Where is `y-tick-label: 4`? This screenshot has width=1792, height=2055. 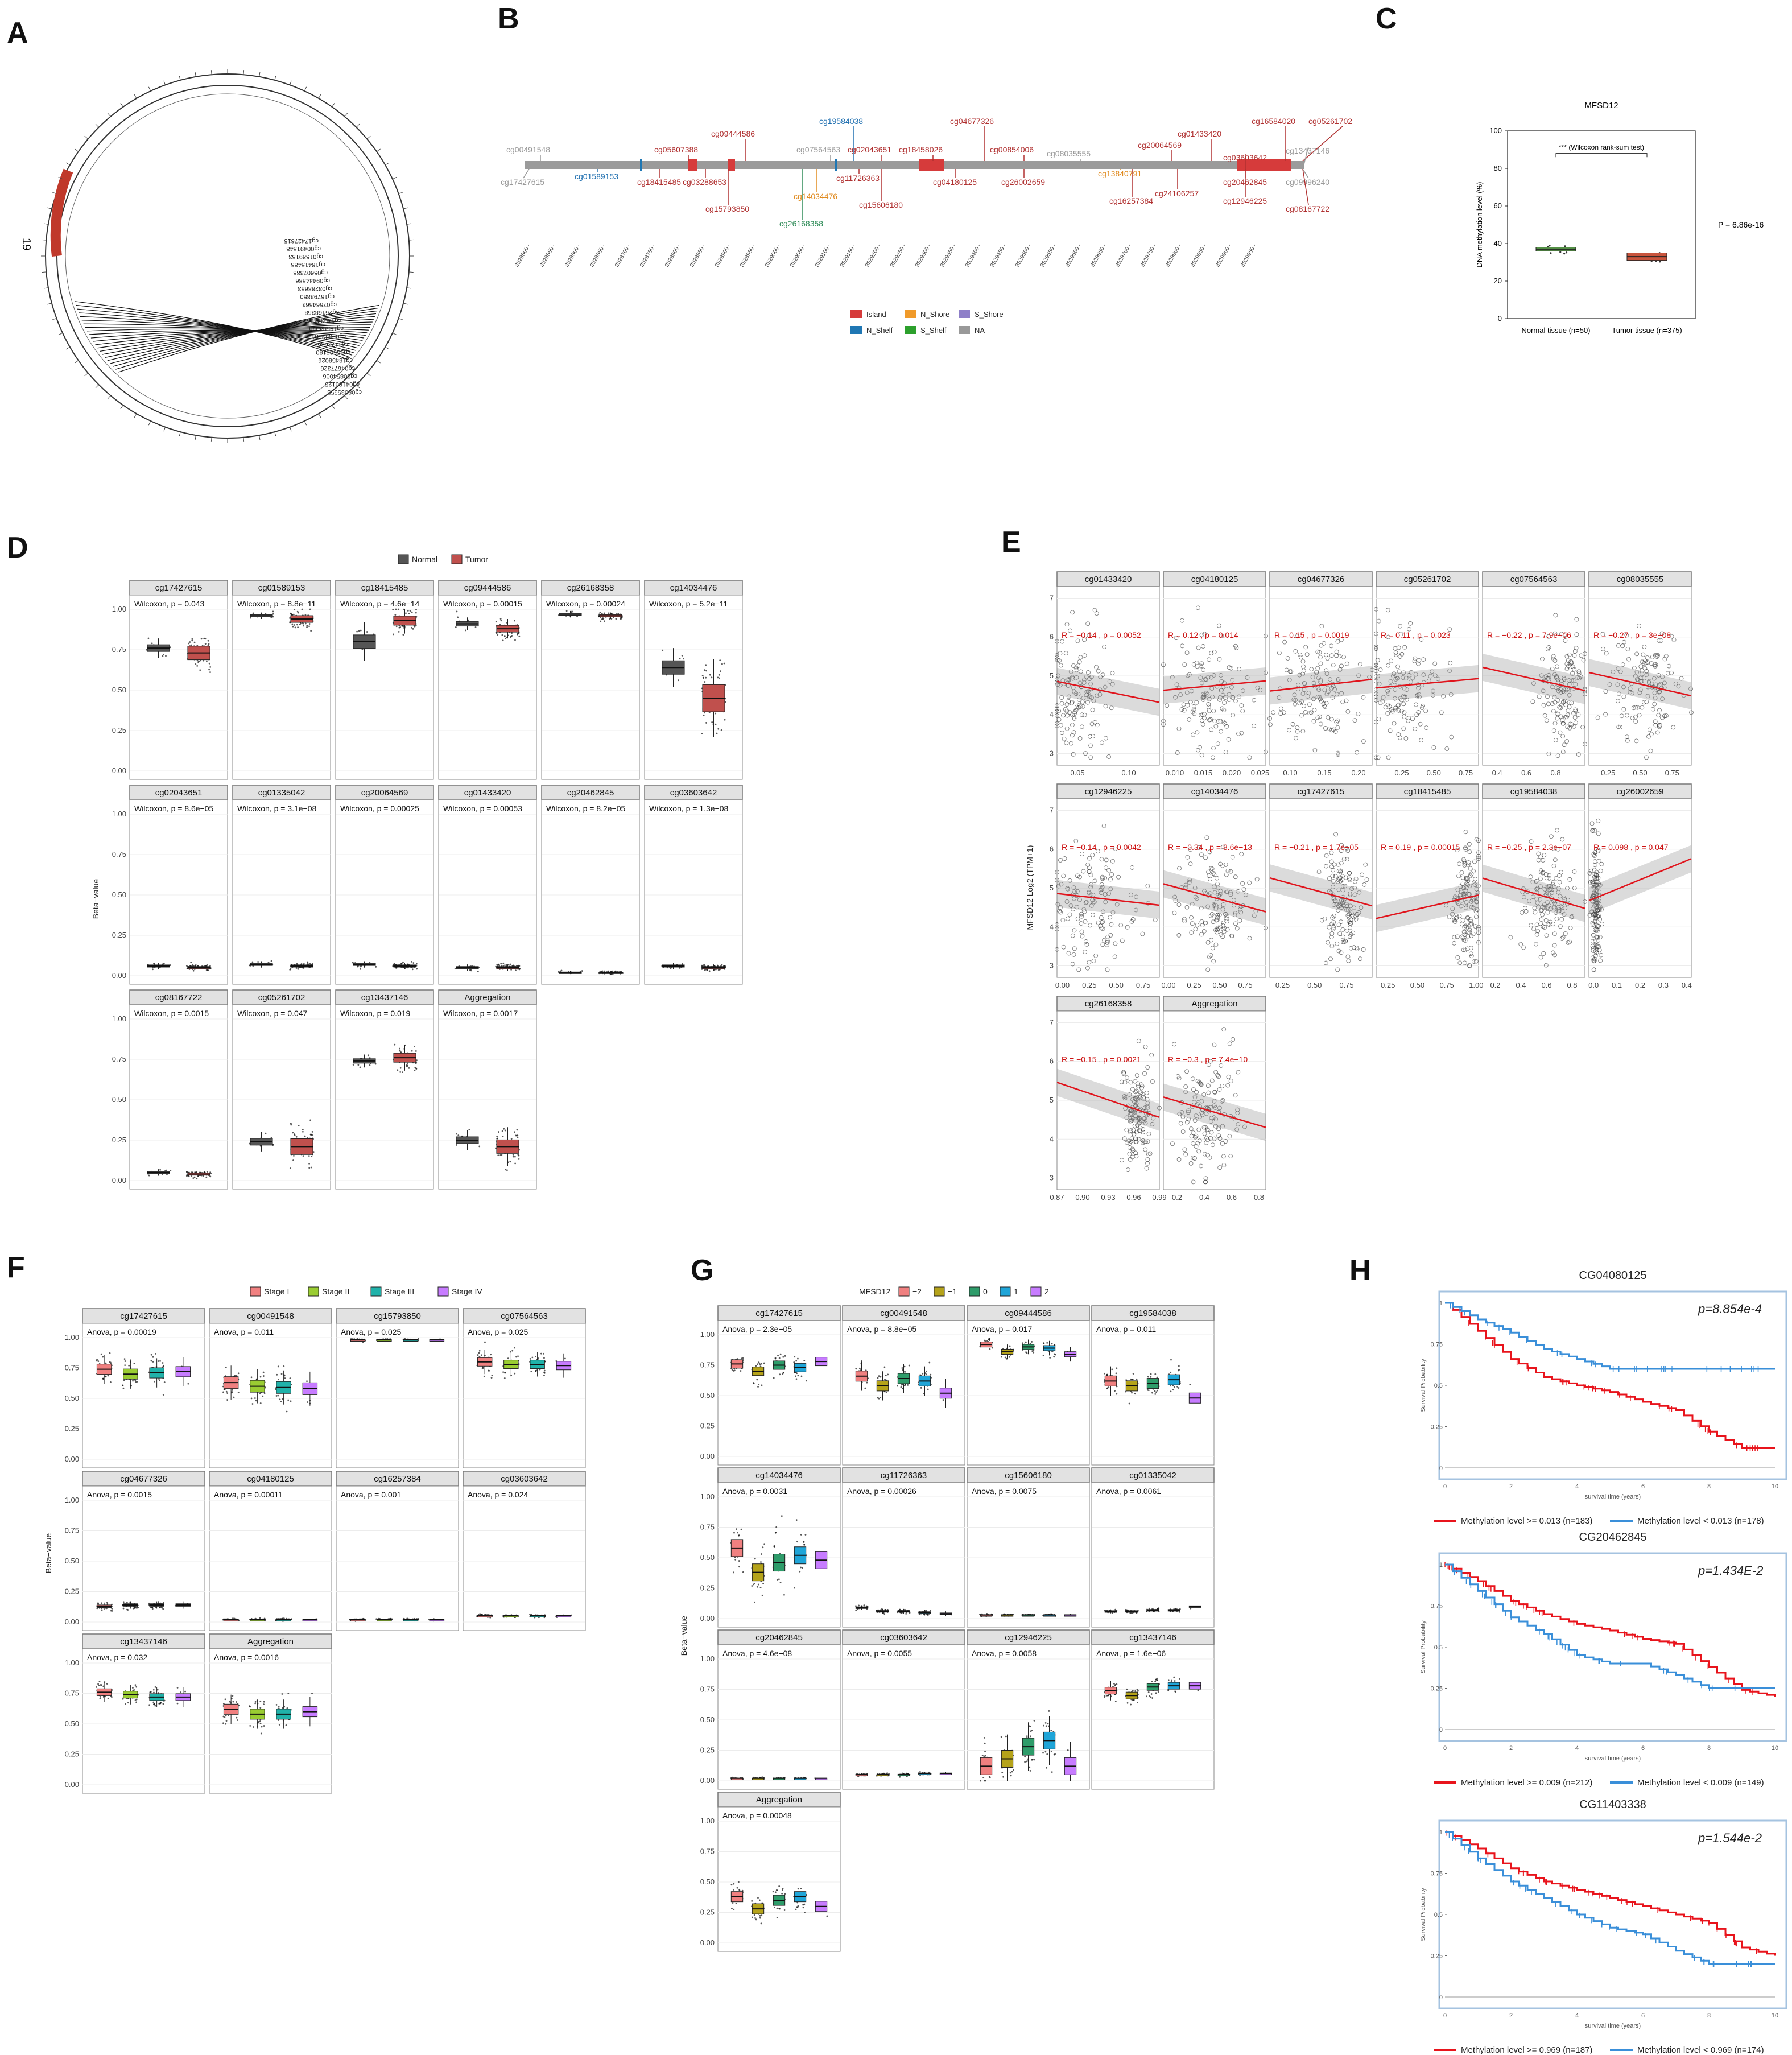 y-tick-label: 4 is located at coordinates (1052, 714).